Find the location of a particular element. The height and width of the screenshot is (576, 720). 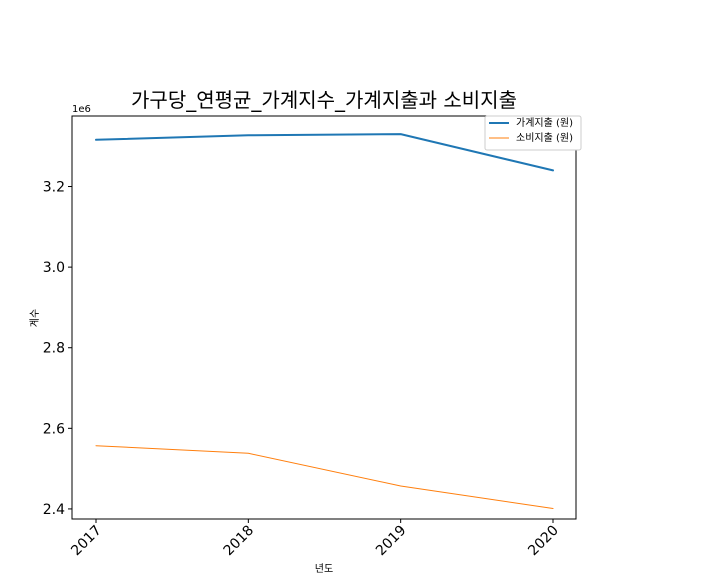

y-tick-label: 2.8 is located at coordinates (54, 349).